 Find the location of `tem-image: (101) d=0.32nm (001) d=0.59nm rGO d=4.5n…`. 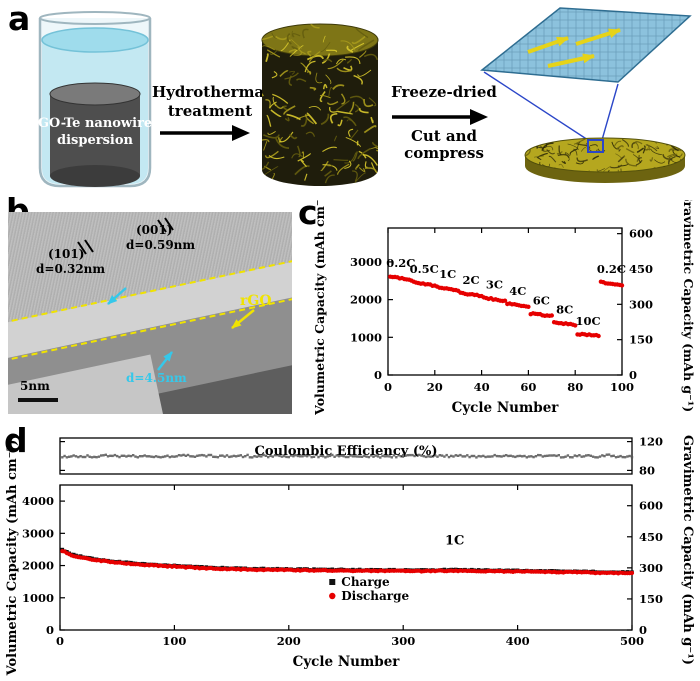

tem-image: (101) d=0.32nm (001) d=0.59nm rGO d=4.5n… is located at coordinates (150, 313).